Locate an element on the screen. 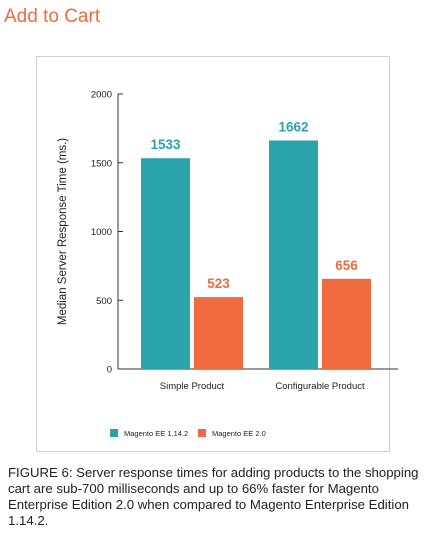 The width and height of the screenshot is (444, 547). bar-value-label: 1533 is located at coordinates (165, 144).